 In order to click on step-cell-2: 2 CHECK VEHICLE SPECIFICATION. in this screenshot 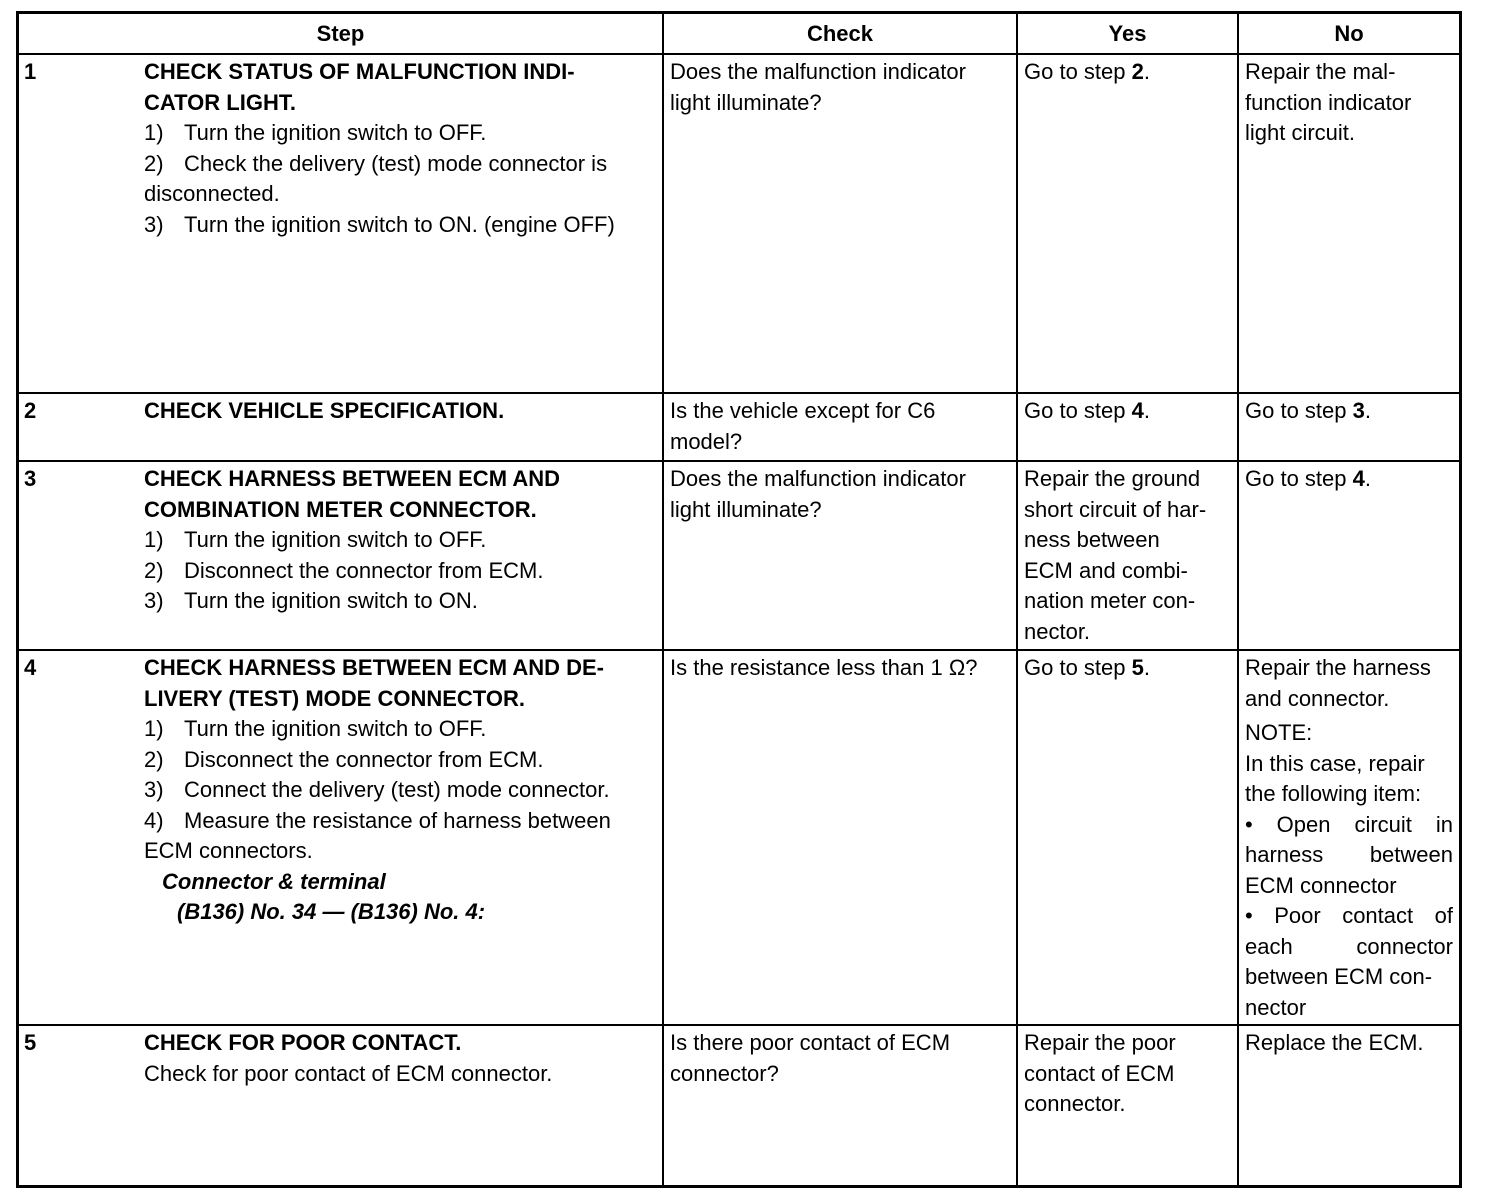, I will do `click(341, 428)`.